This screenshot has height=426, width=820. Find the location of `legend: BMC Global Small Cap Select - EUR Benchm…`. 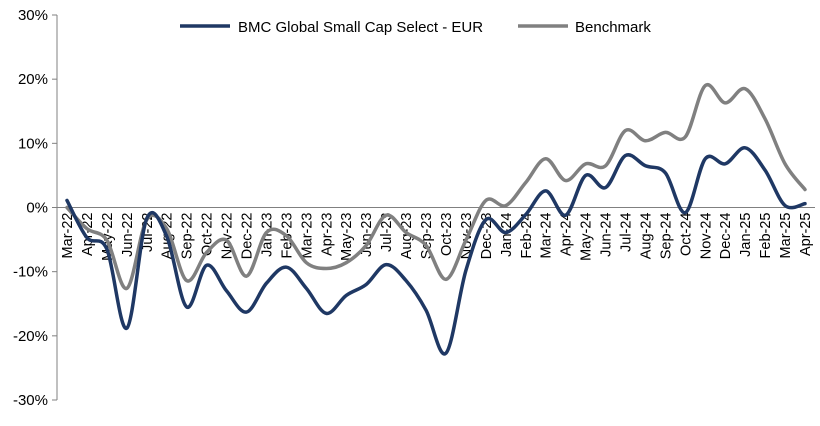

legend: BMC Global Small Cap Select - EUR Benchm… is located at coordinates (415, 27).